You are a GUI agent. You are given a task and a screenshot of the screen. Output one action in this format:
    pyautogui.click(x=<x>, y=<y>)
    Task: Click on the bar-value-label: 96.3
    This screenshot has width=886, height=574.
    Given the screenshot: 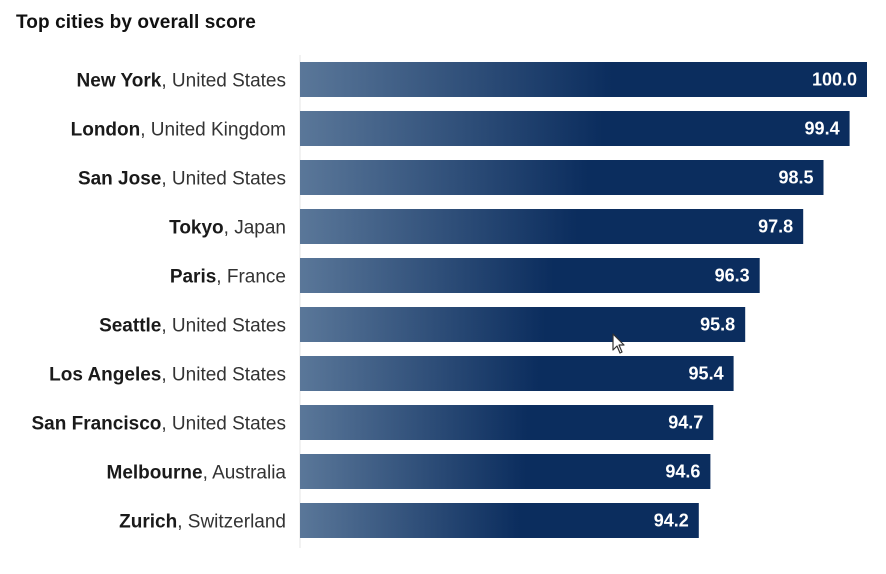 What is the action you would take?
    pyautogui.click(x=732, y=276)
    